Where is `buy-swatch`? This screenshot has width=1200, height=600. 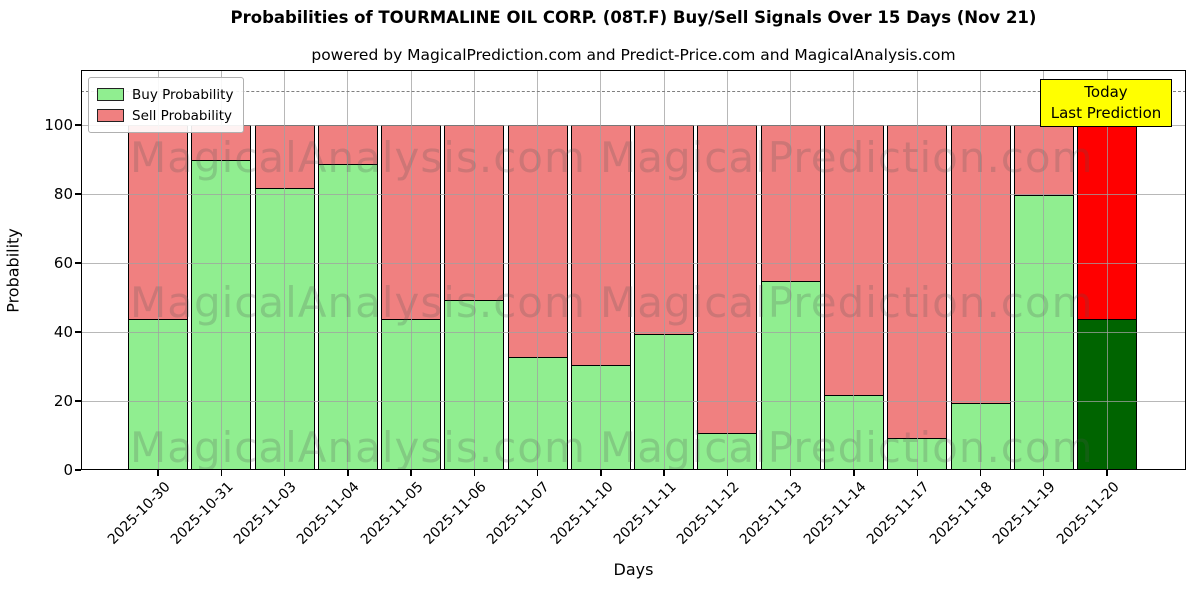
buy-swatch is located at coordinates (110, 94).